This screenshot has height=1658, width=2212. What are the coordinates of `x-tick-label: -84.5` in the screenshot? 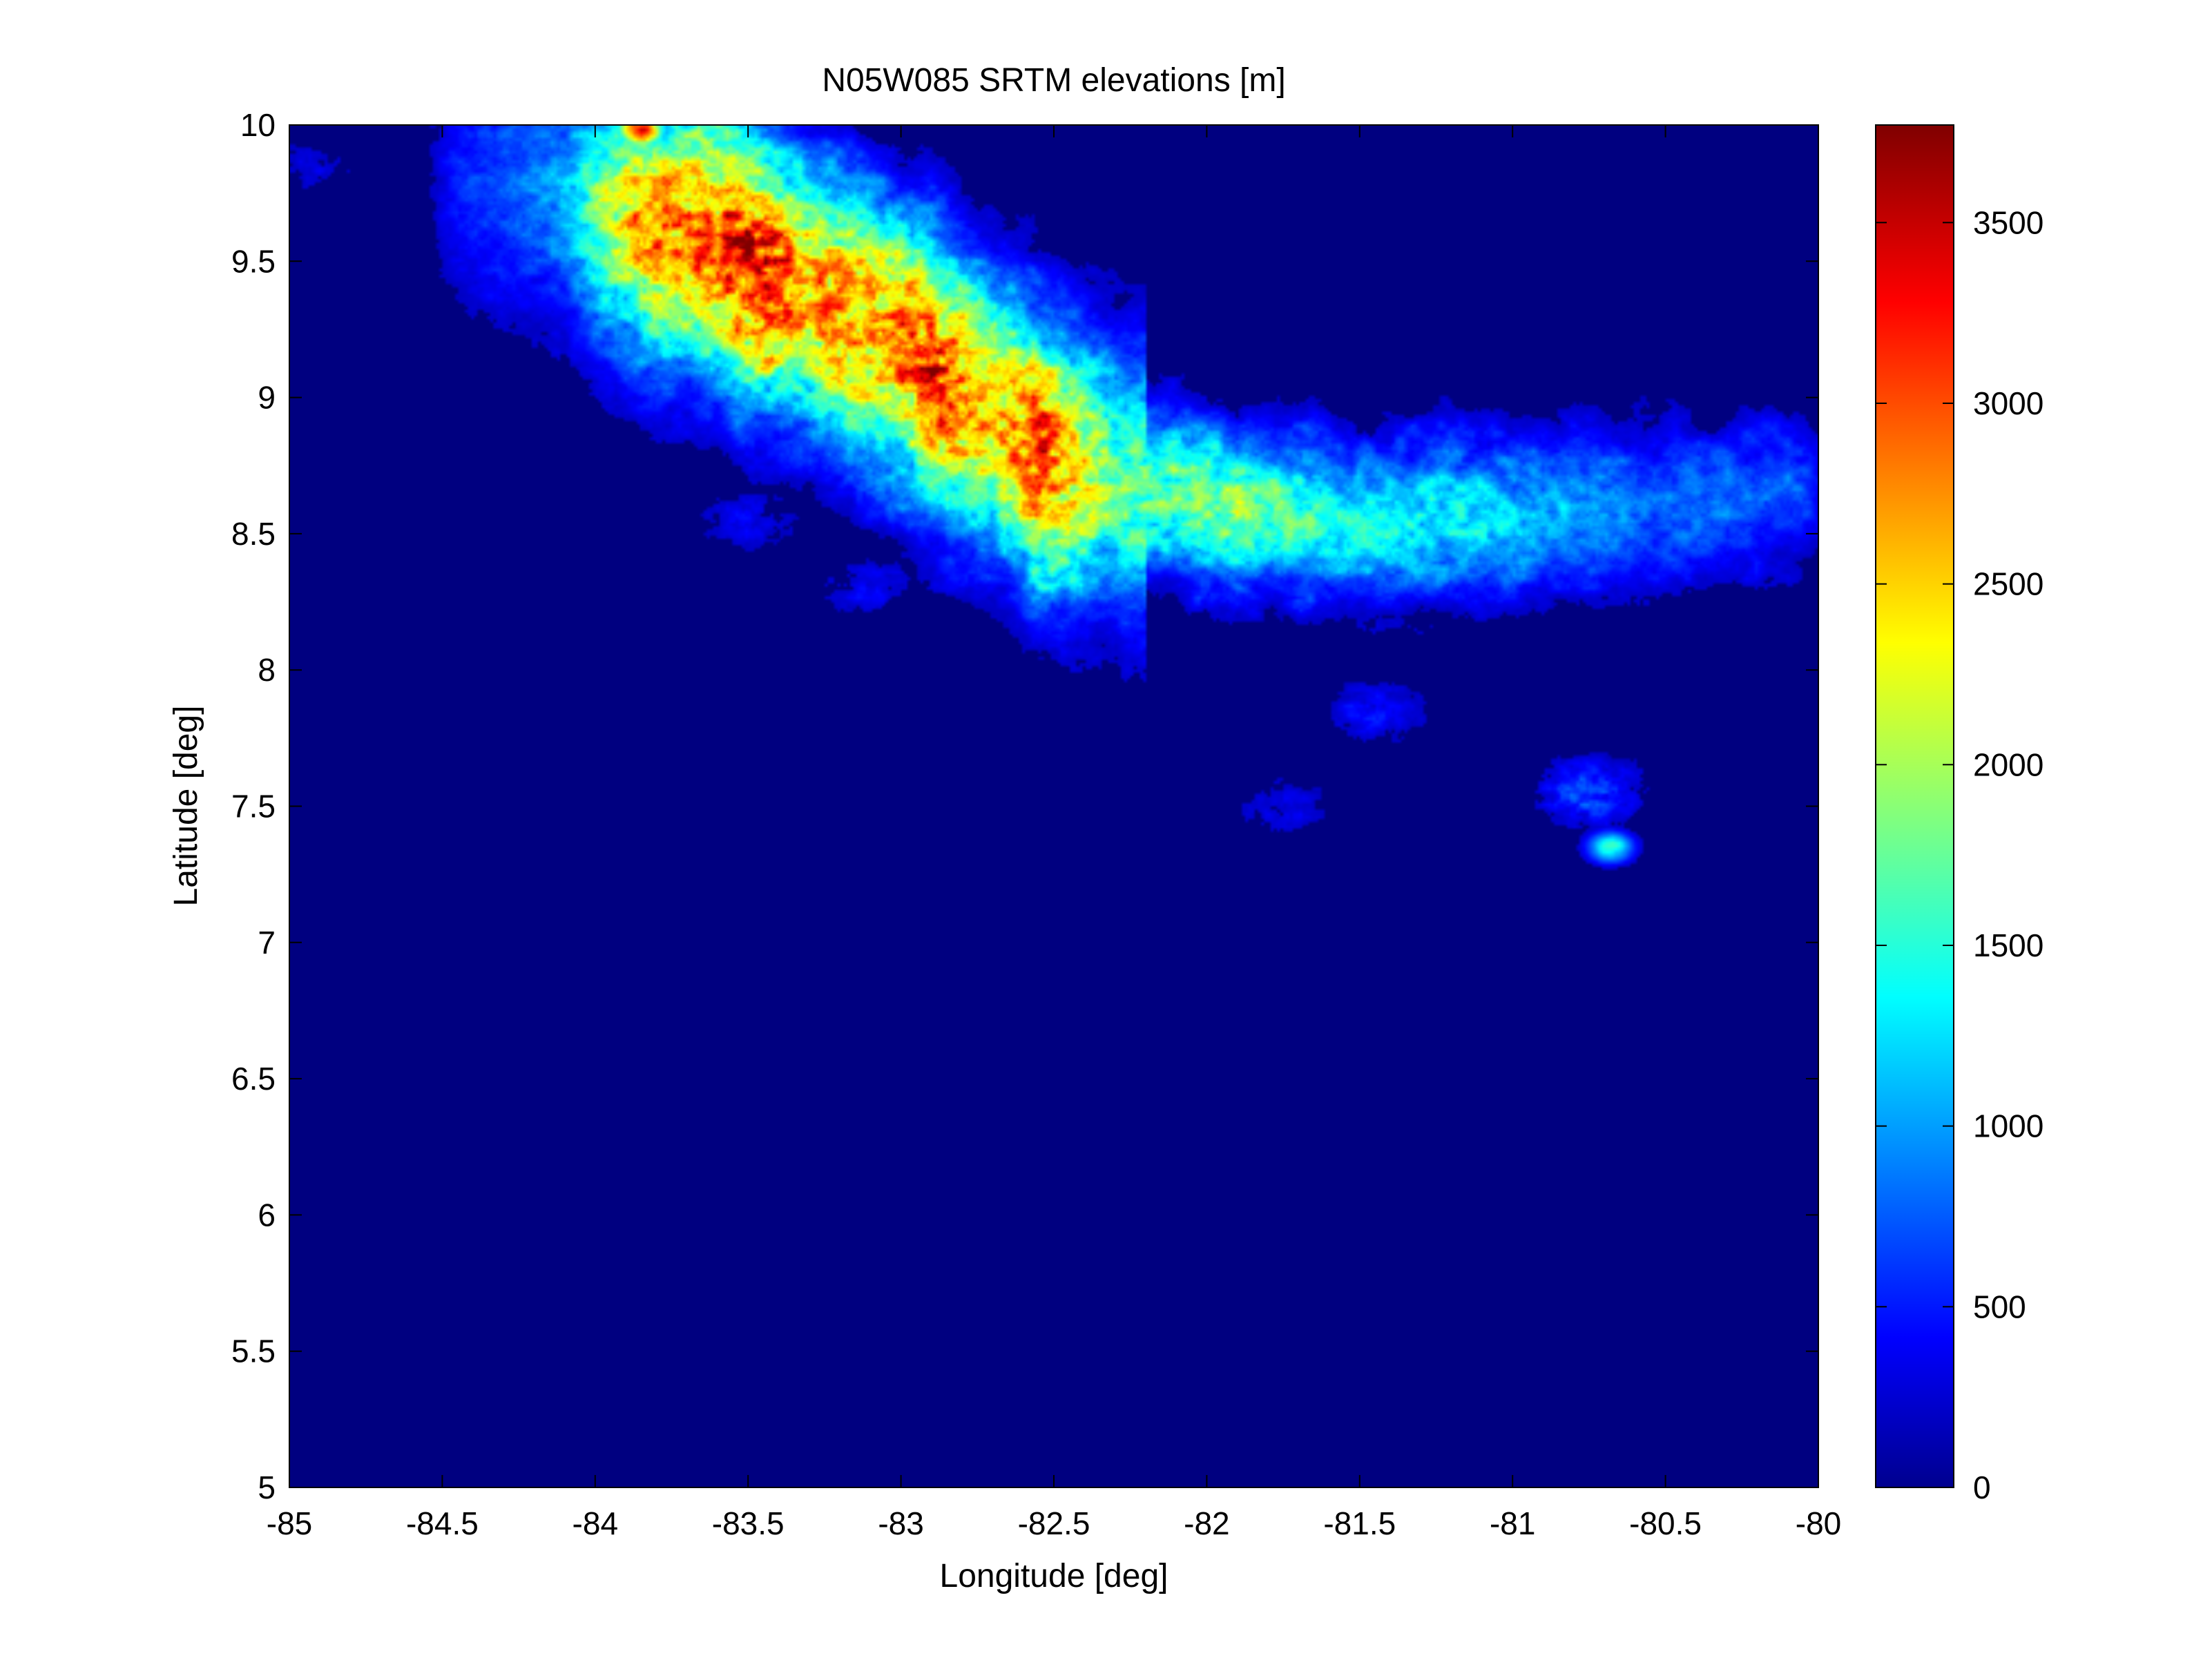 It's located at (443, 1523).